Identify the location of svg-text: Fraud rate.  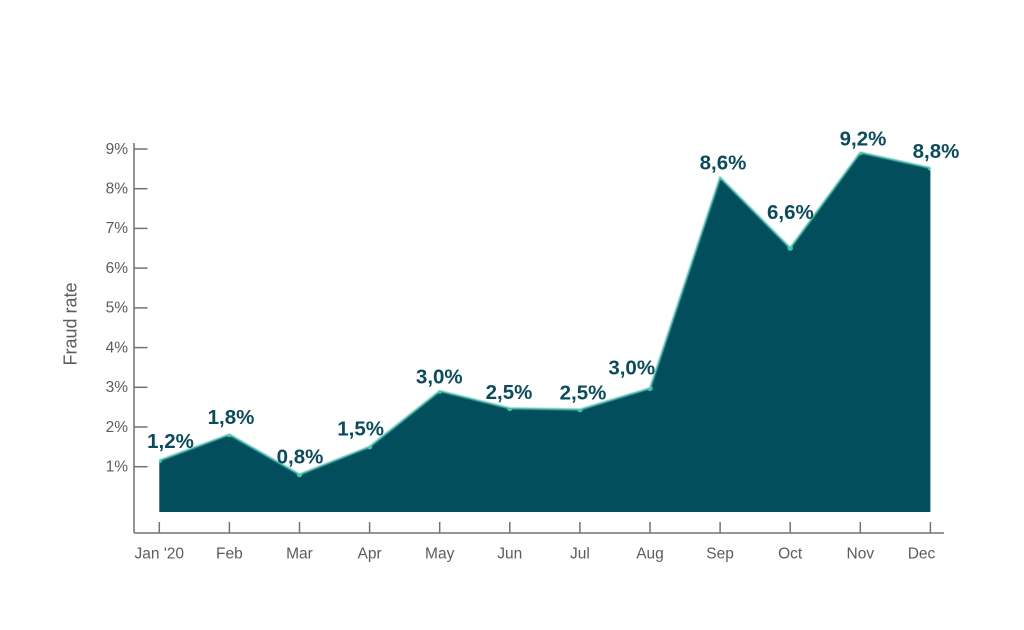
(71, 323).